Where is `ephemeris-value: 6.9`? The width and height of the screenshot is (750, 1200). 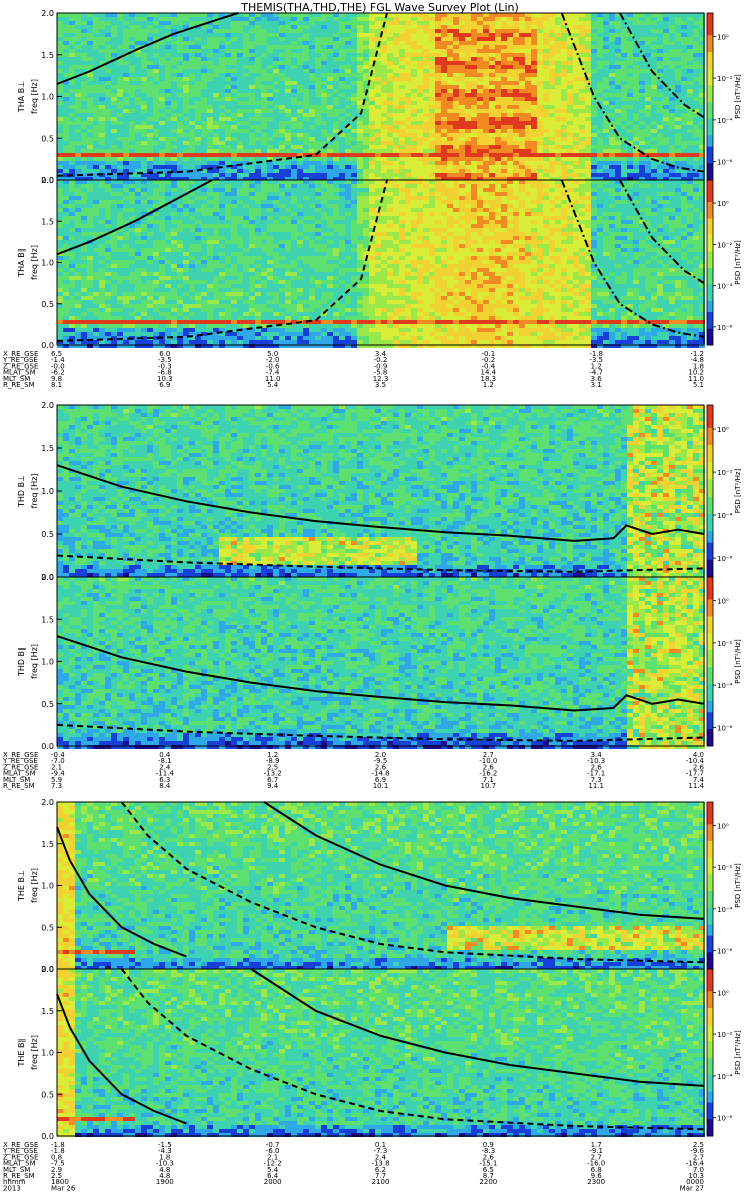 ephemeris-value: 6.9 is located at coordinates (164, 385).